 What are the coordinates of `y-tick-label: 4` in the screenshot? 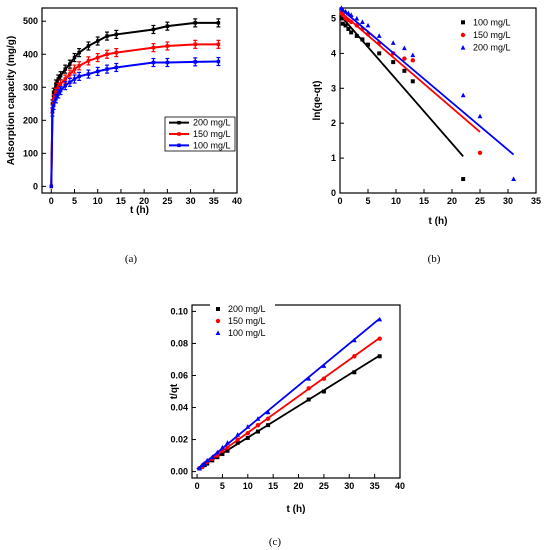 It's located at (333, 53).